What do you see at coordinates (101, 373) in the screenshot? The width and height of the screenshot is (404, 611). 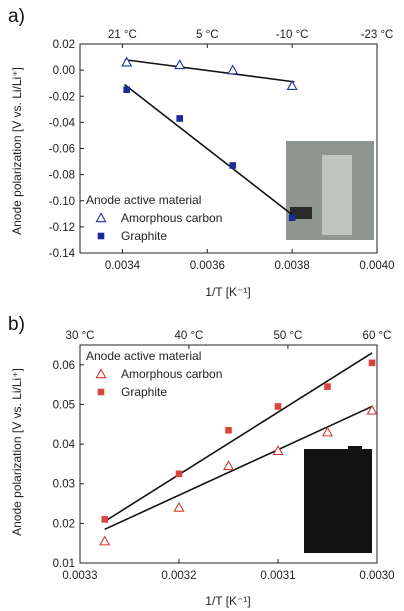 I see `panel-b-legend-marker-amorphous-carbon` at bounding box center [101, 373].